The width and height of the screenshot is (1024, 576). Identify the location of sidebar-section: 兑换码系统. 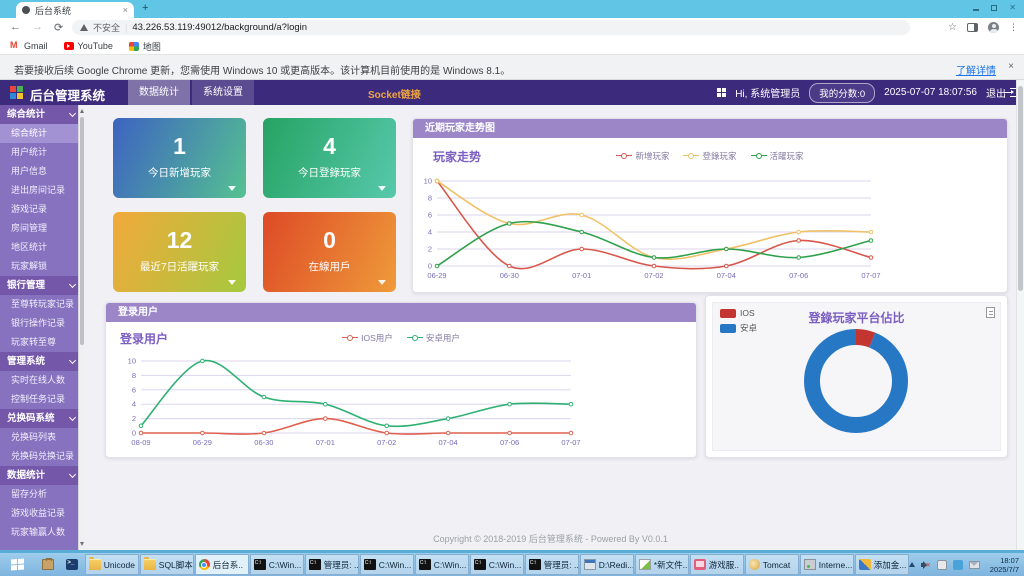
(42, 418).